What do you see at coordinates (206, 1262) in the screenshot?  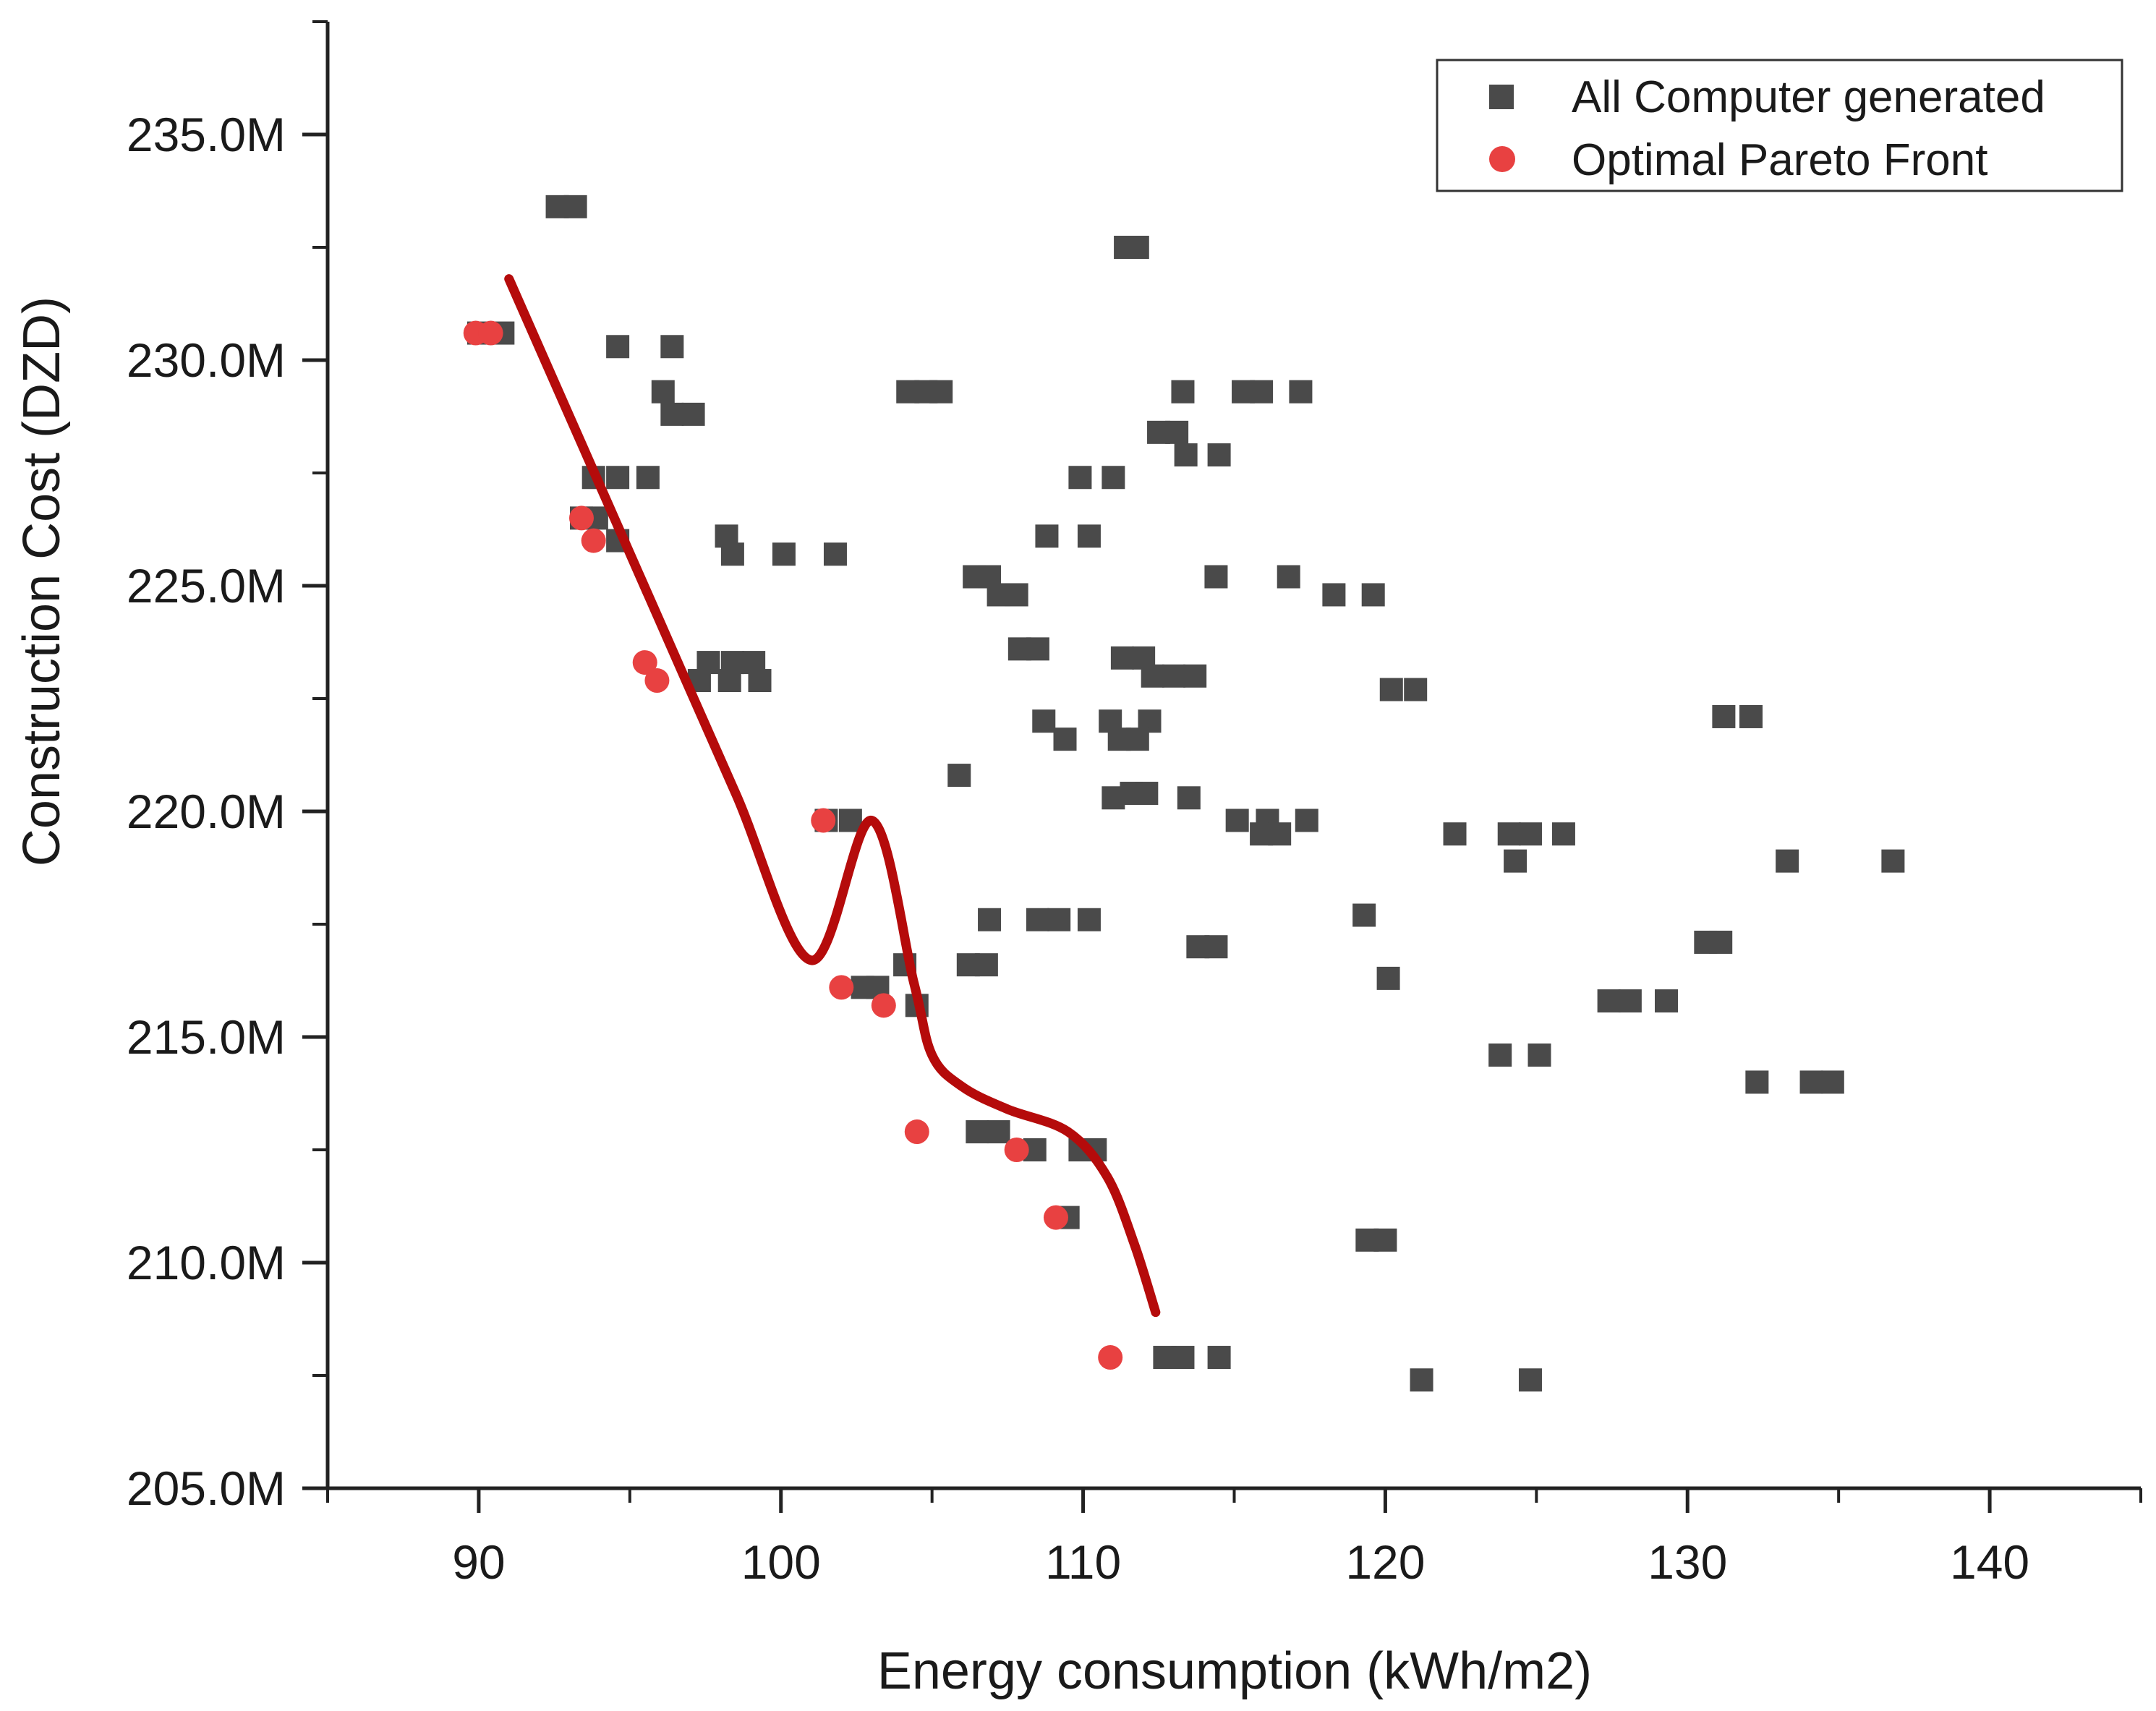 I see `y-tick-label: 210.0M` at bounding box center [206, 1262].